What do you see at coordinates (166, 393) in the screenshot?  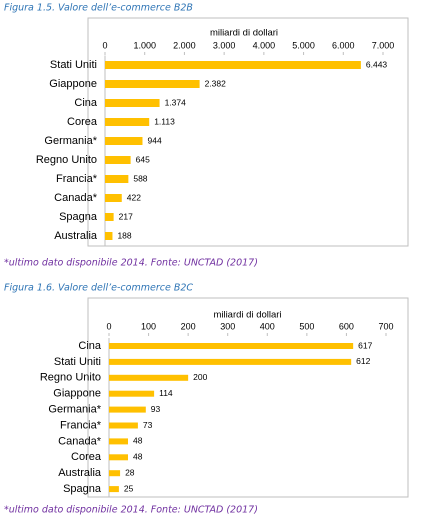 I see `value-label: 114` at bounding box center [166, 393].